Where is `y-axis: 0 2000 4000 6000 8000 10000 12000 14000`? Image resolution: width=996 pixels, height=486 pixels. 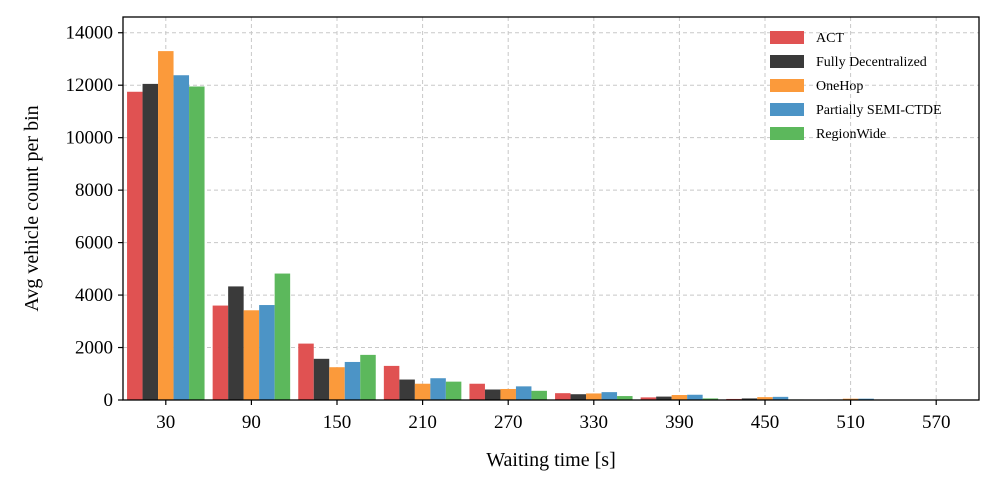
y-axis: 0 2000 4000 6000 8000 10000 12000 14000 is located at coordinates (94, 217).